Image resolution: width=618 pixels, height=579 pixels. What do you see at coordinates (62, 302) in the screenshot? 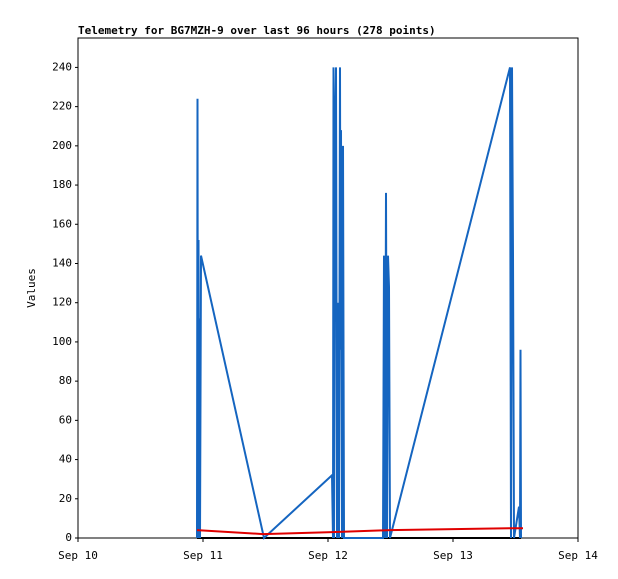
I see `y-tick-label: 120` at bounding box center [62, 302].